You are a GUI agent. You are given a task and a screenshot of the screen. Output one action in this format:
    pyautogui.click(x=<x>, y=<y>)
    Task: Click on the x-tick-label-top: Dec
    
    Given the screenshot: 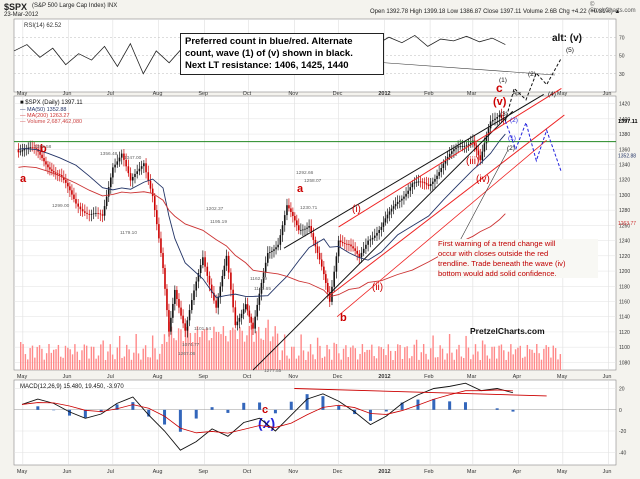 What is the action you would take?
    pyautogui.click(x=338, y=94)
    